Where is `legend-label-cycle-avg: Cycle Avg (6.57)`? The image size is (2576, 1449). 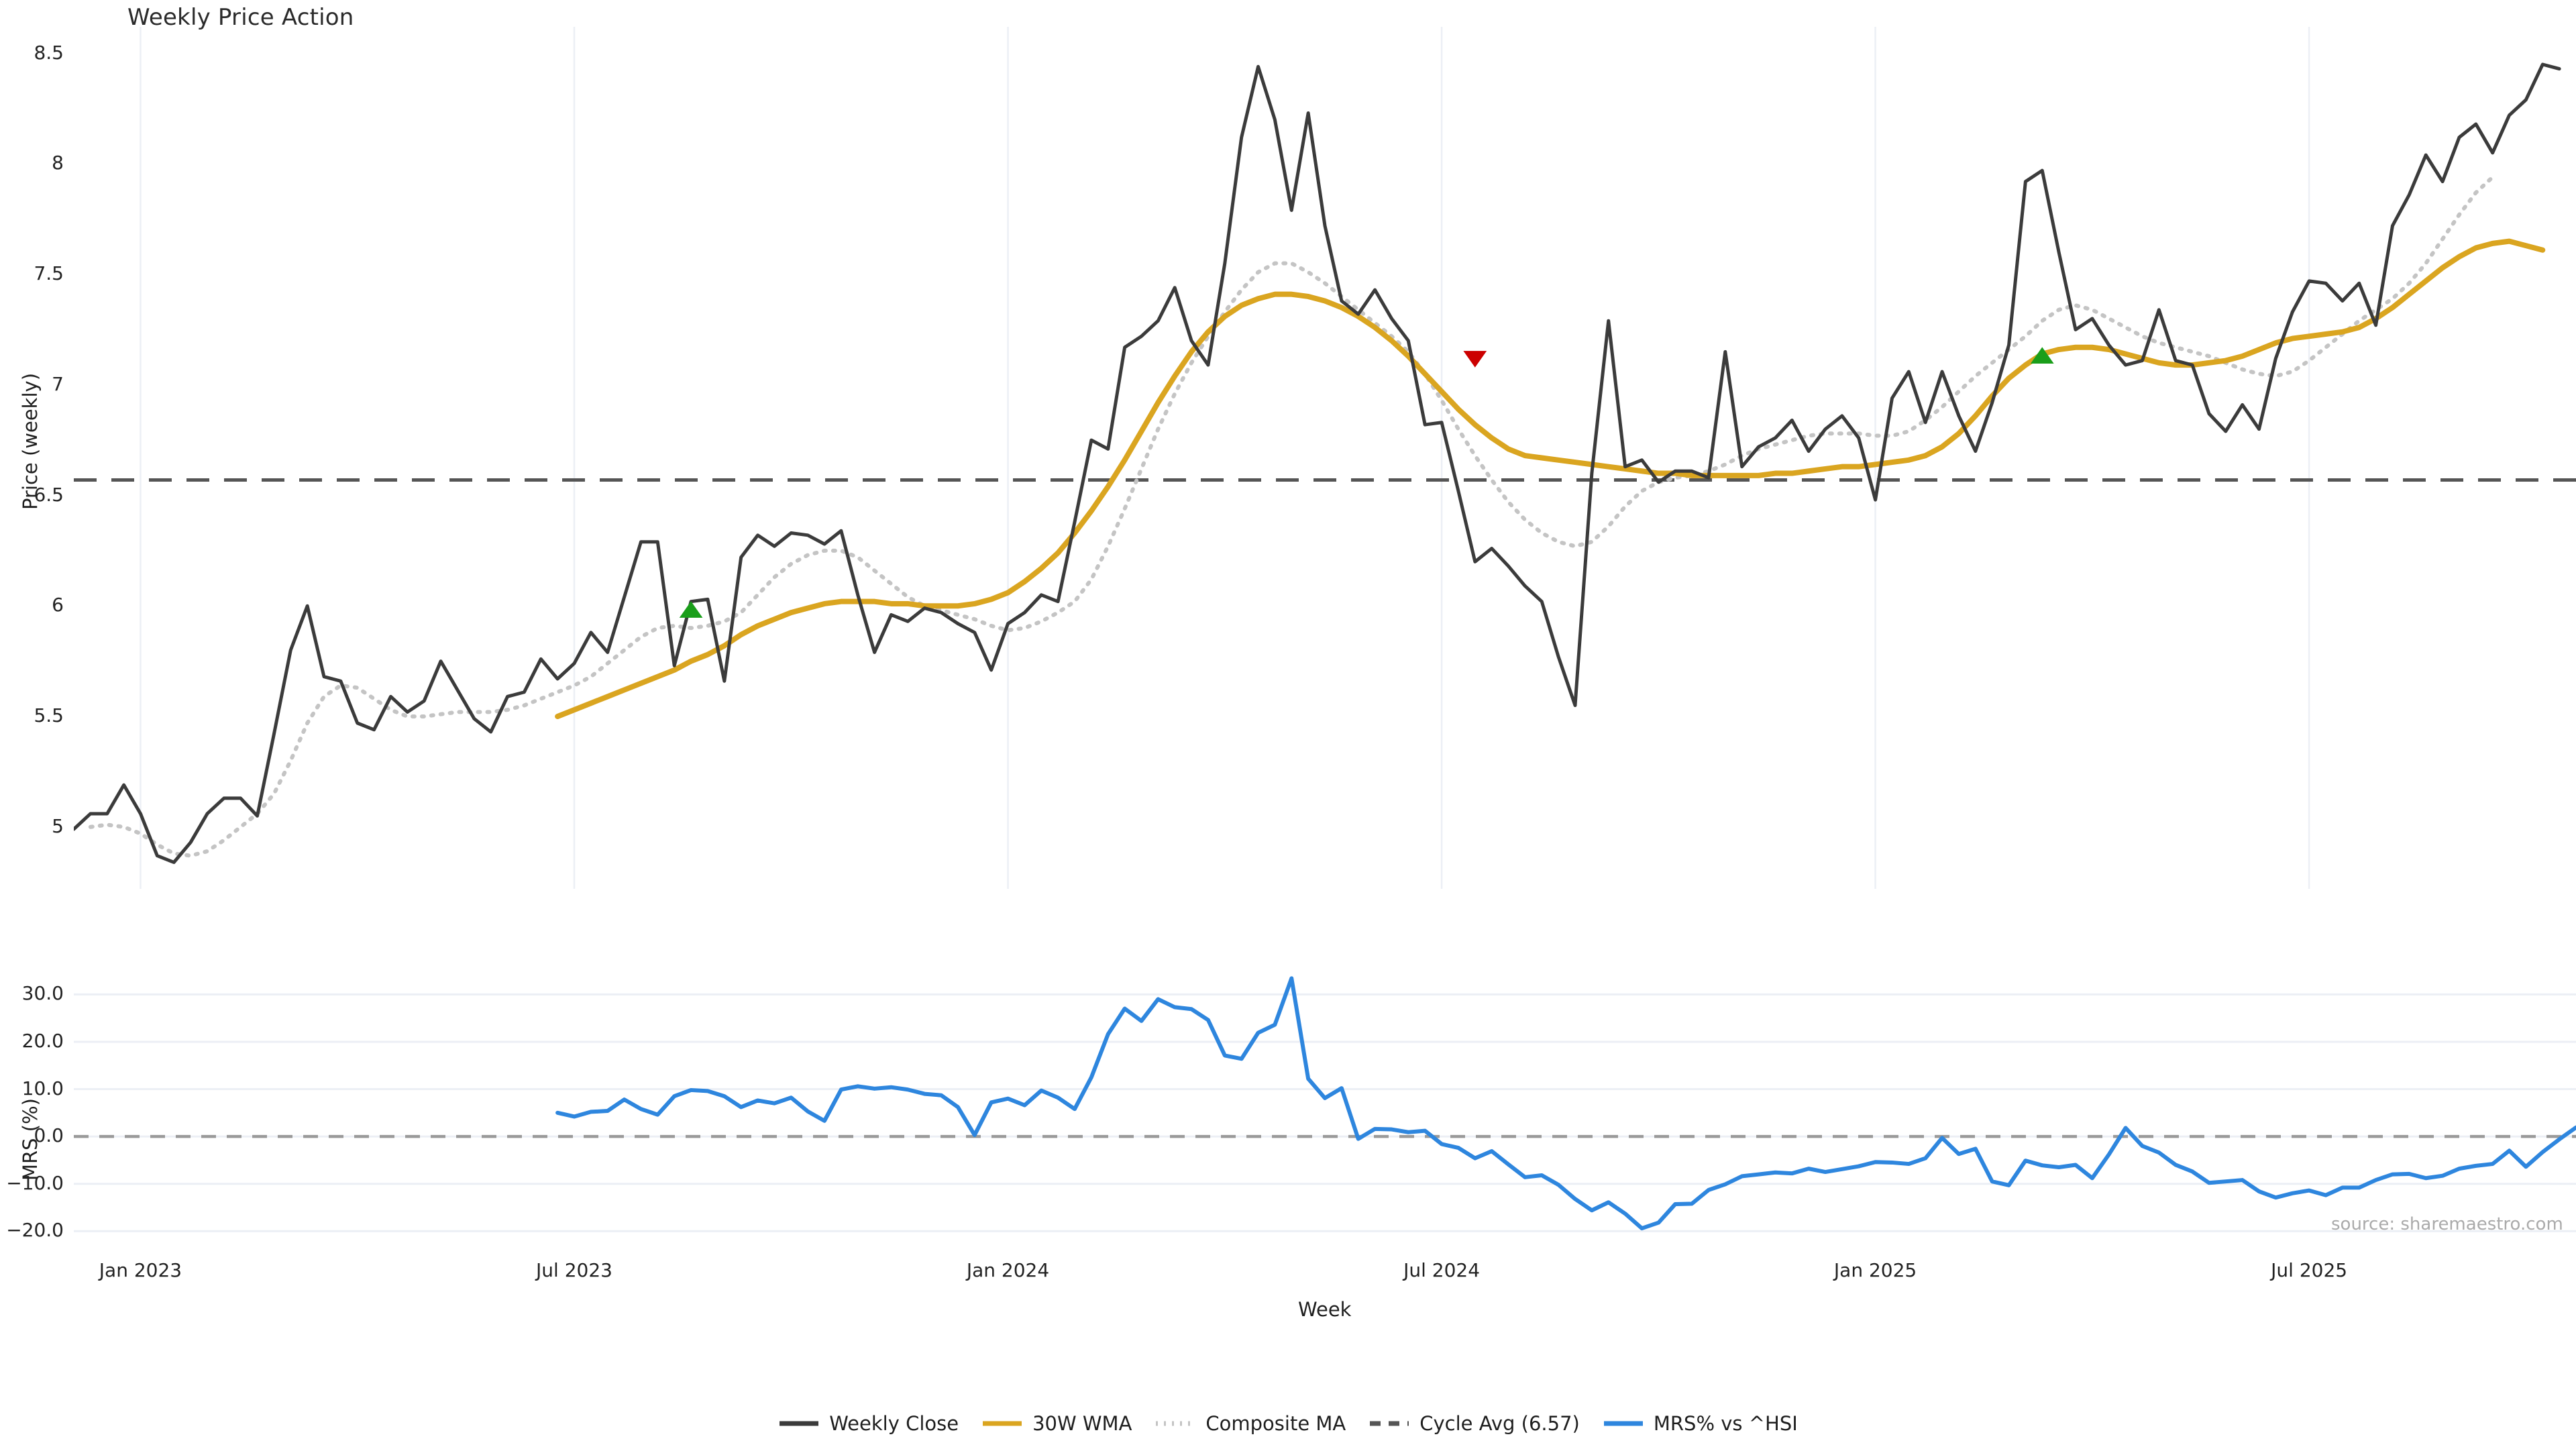 legend-label-cycle-avg: Cycle Avg (6.57) is located at coordinates (1499, 1423).